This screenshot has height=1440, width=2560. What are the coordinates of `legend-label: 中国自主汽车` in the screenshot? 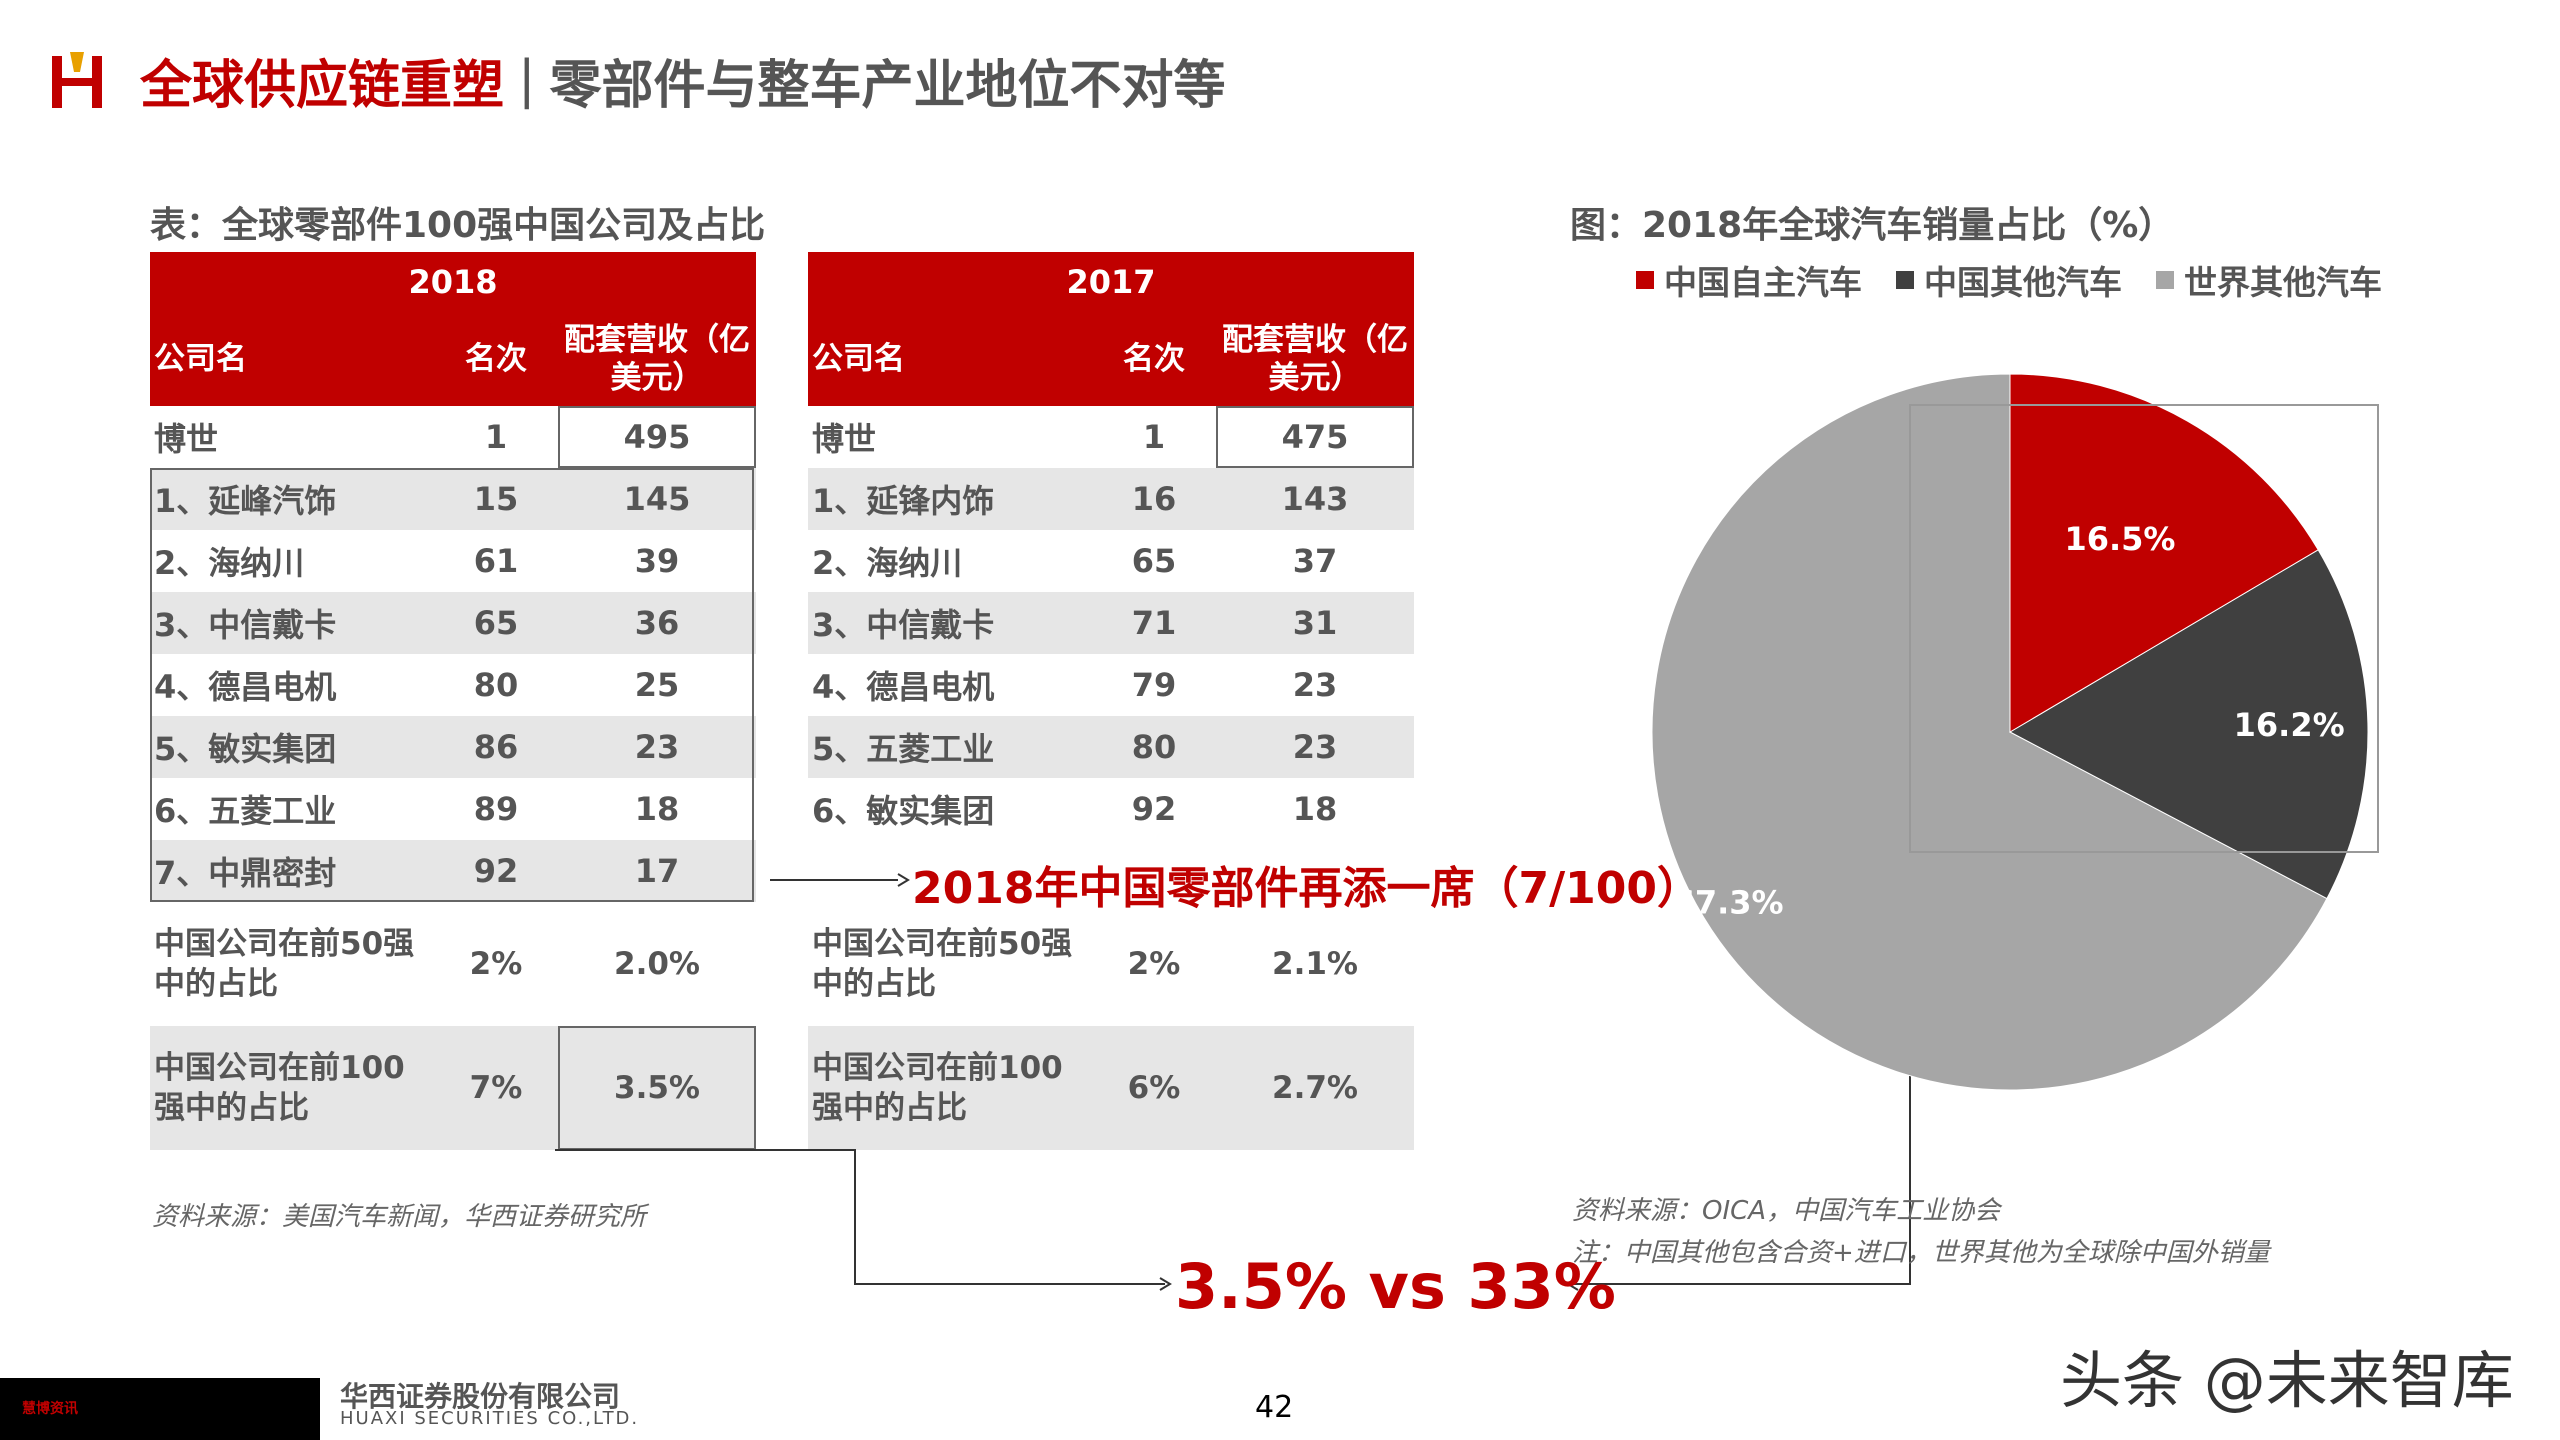 It's located at (1763, 282).